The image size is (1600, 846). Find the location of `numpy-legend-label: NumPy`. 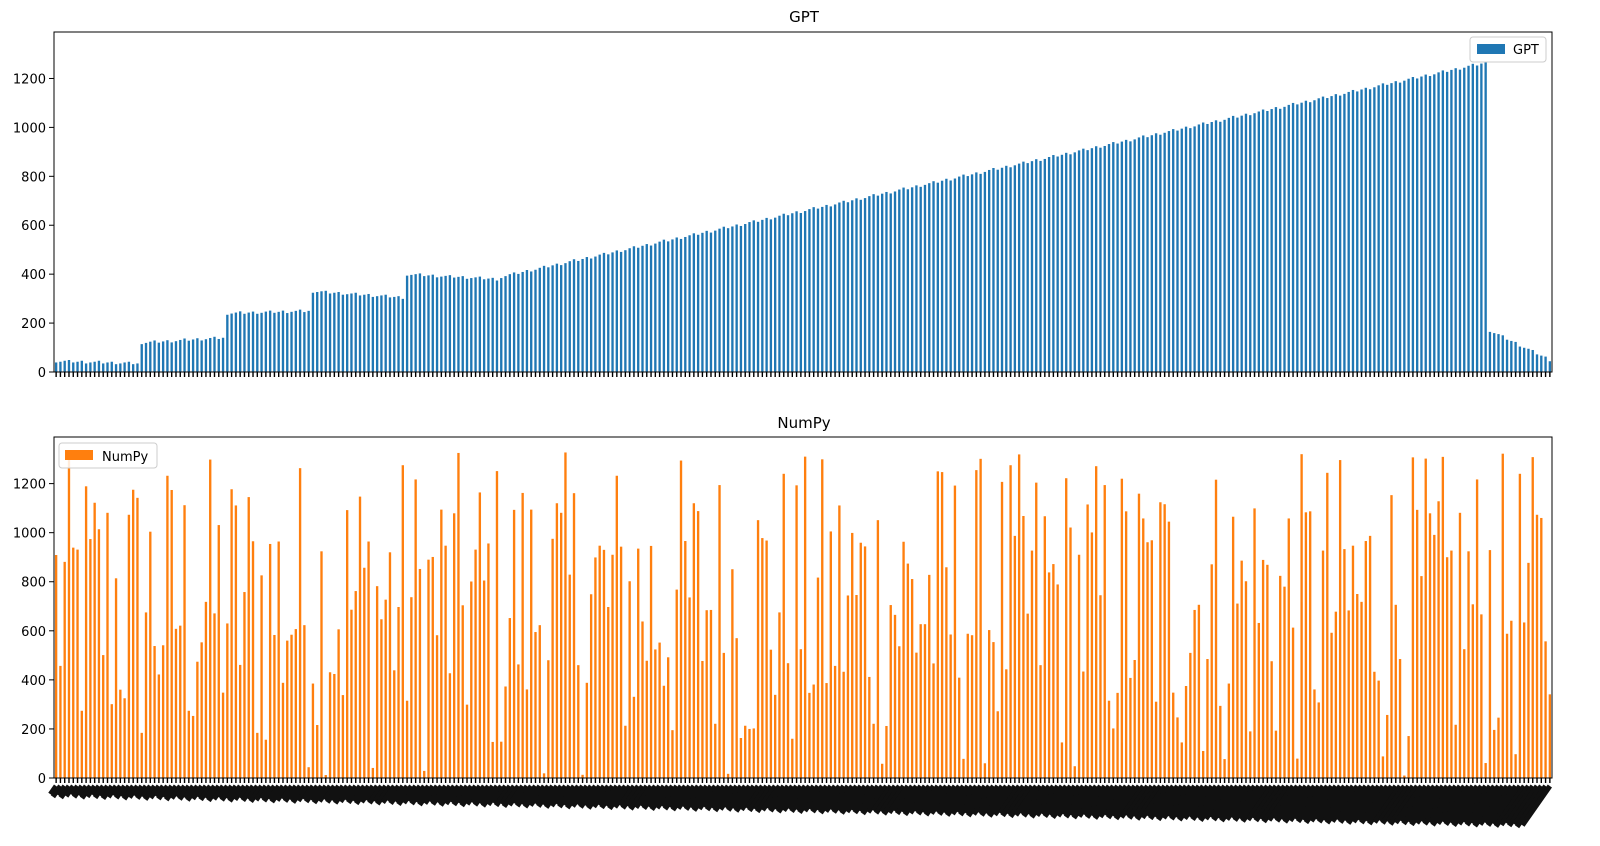

numpy-legend-label: NumPy is located at coordinates (125, 457).